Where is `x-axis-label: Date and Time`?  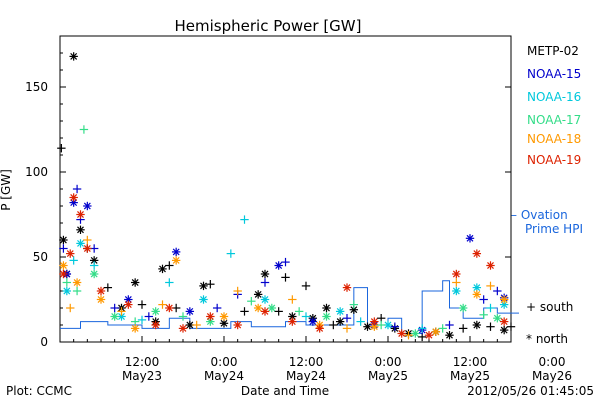
x-axis-label: Date and Time is located at coordinates (285, 391).